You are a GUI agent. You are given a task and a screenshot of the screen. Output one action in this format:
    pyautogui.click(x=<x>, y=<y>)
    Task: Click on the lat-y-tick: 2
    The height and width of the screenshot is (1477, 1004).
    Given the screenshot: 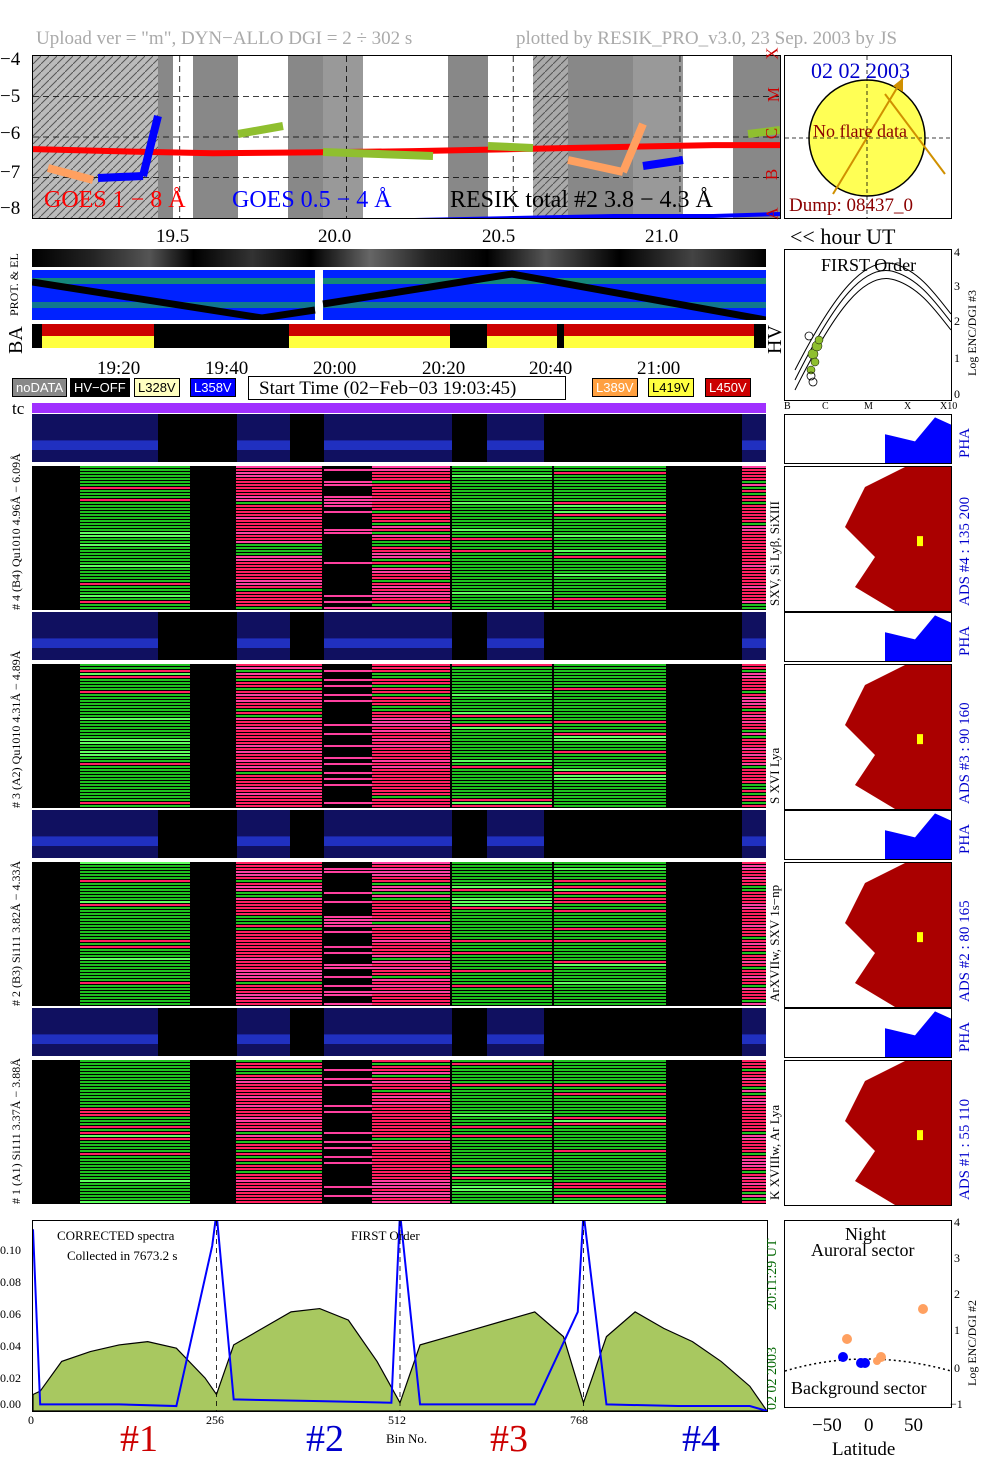 What is the action you would take?
    pyautogui.click(x=957, y=1294)
    